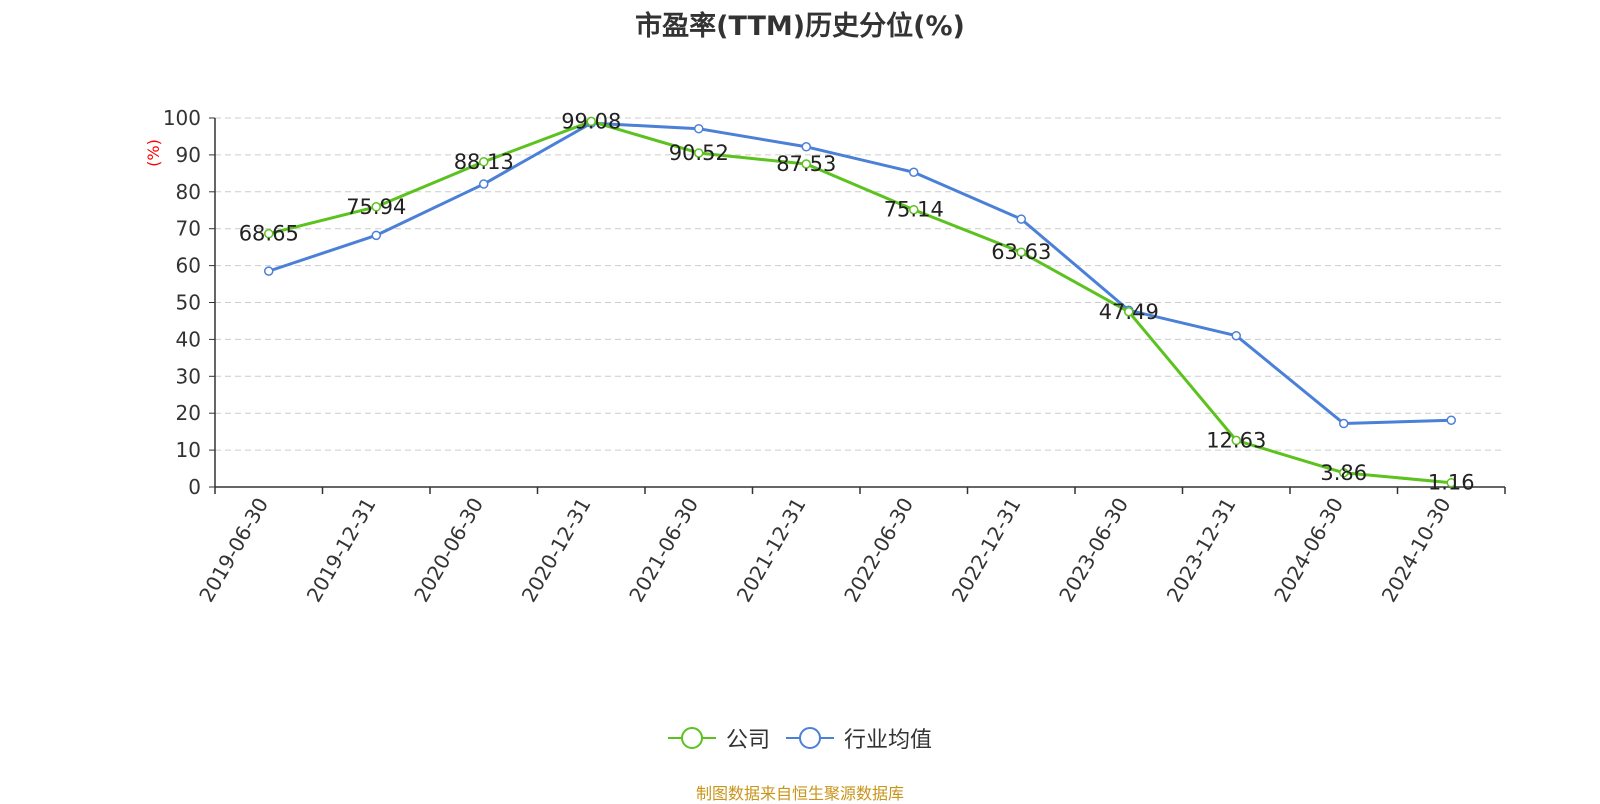 This screenshot has height=804, width=1600. What do you see at coordinates (188, 413) in the screenshot?
I see `y-tick-label: 20` at bounding box center [188, 413].